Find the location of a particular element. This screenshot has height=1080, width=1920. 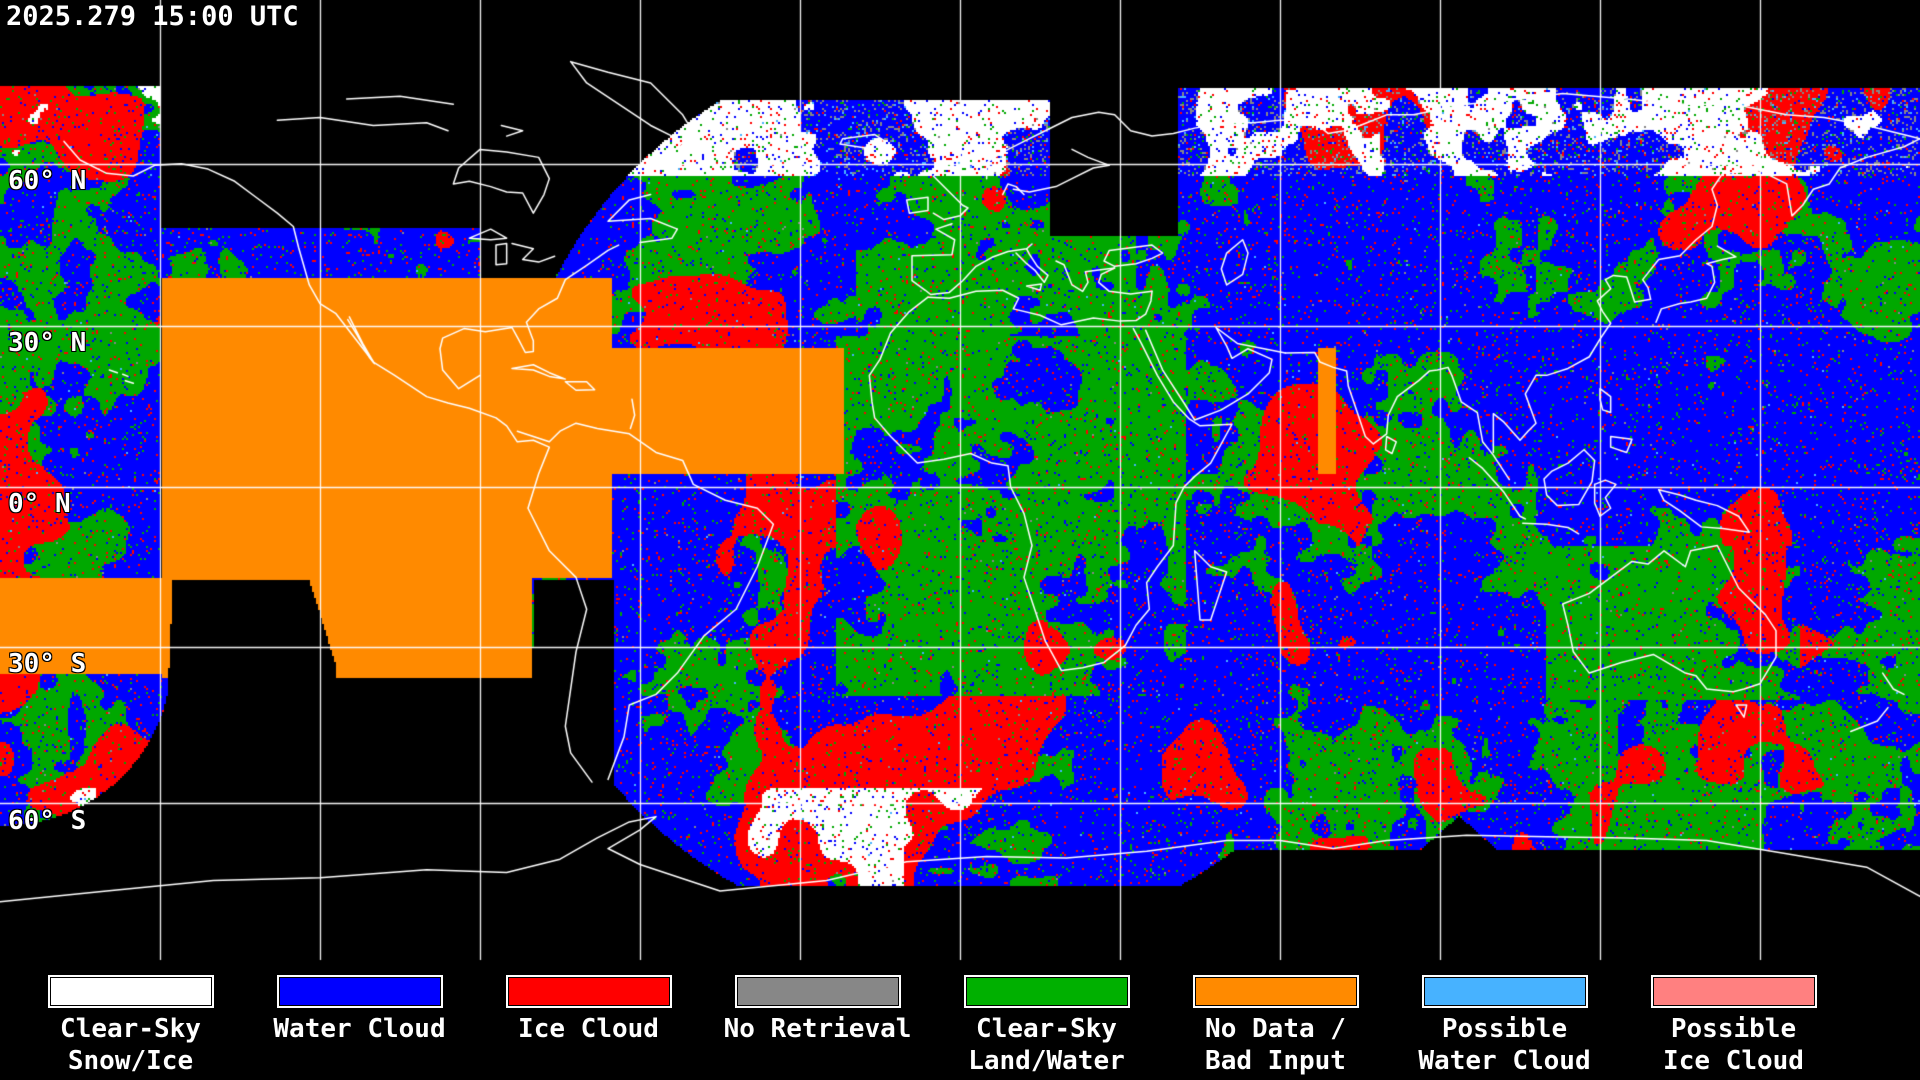

lat-label-60n: 60° N is located at coordinates (47, 181).